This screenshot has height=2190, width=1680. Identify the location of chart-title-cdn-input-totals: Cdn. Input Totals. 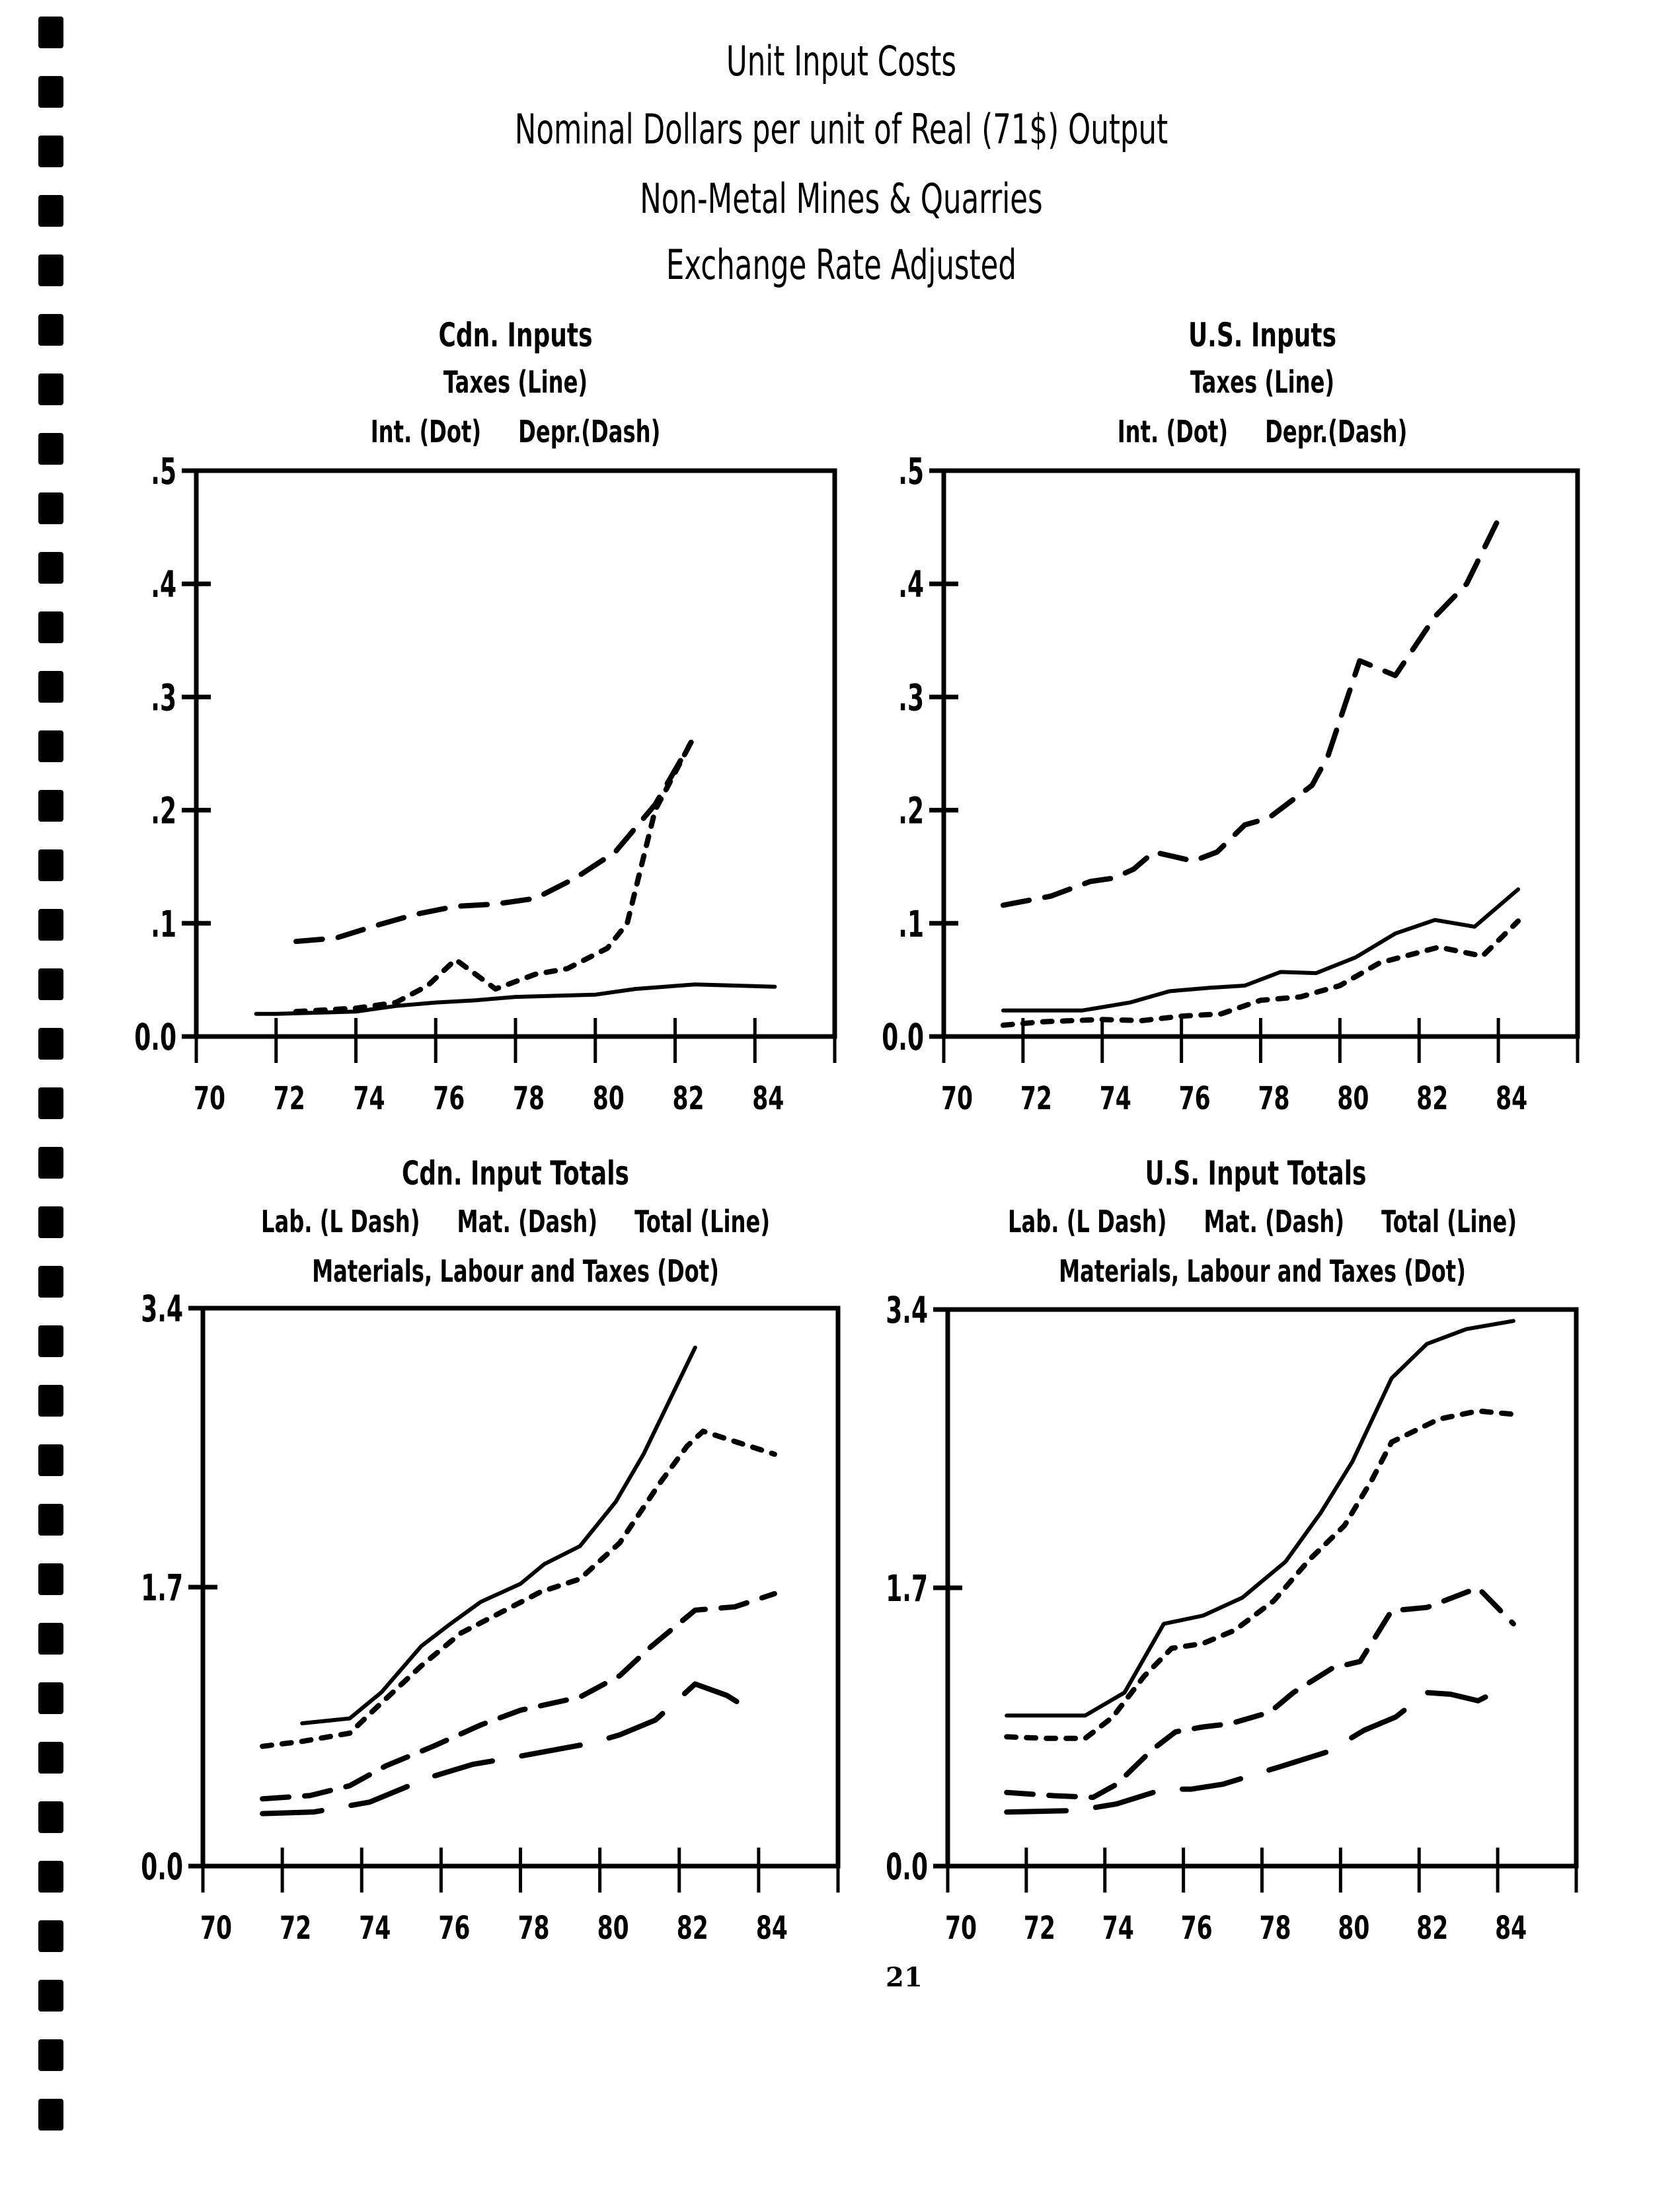
(515, 1173).